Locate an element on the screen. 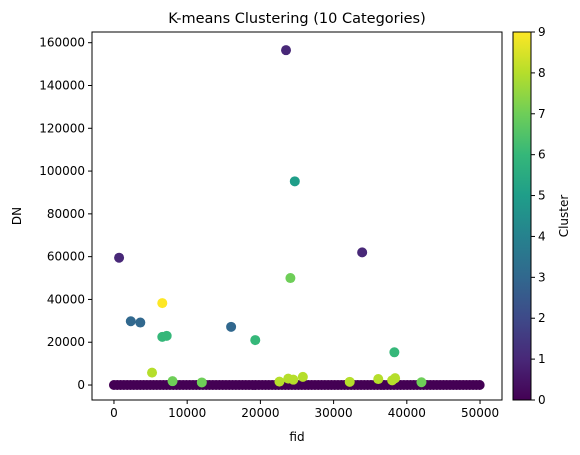 Image resolution: width=580 pixels, height=455 pixels. colorbar-tick-label: 8 is located at coordinates (542, 73).